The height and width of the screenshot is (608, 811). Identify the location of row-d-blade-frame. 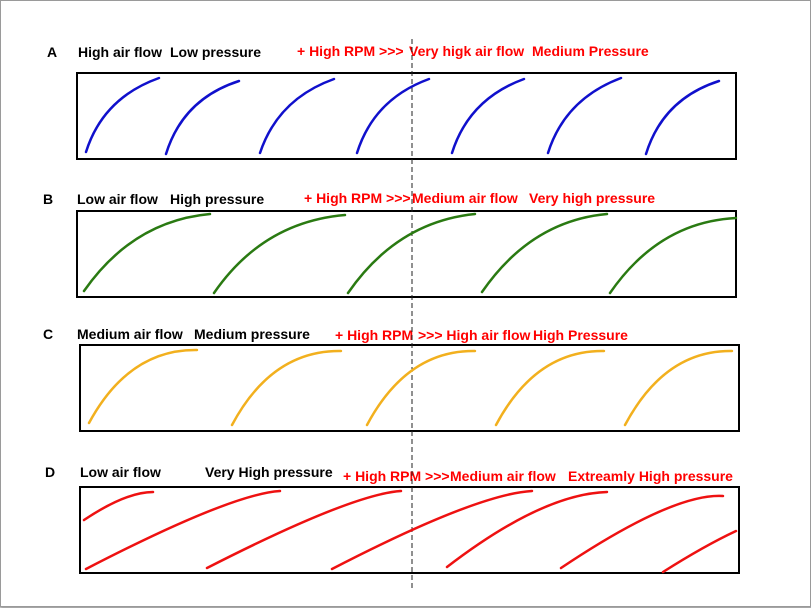
(409, 530).